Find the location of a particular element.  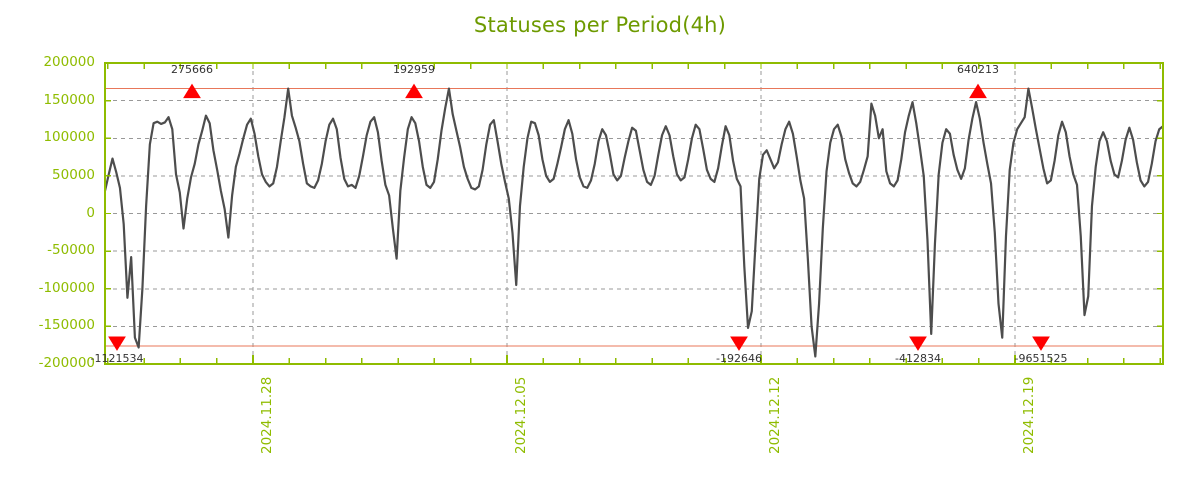

y-tick-label: 0 is located at coordinates (90, 212).